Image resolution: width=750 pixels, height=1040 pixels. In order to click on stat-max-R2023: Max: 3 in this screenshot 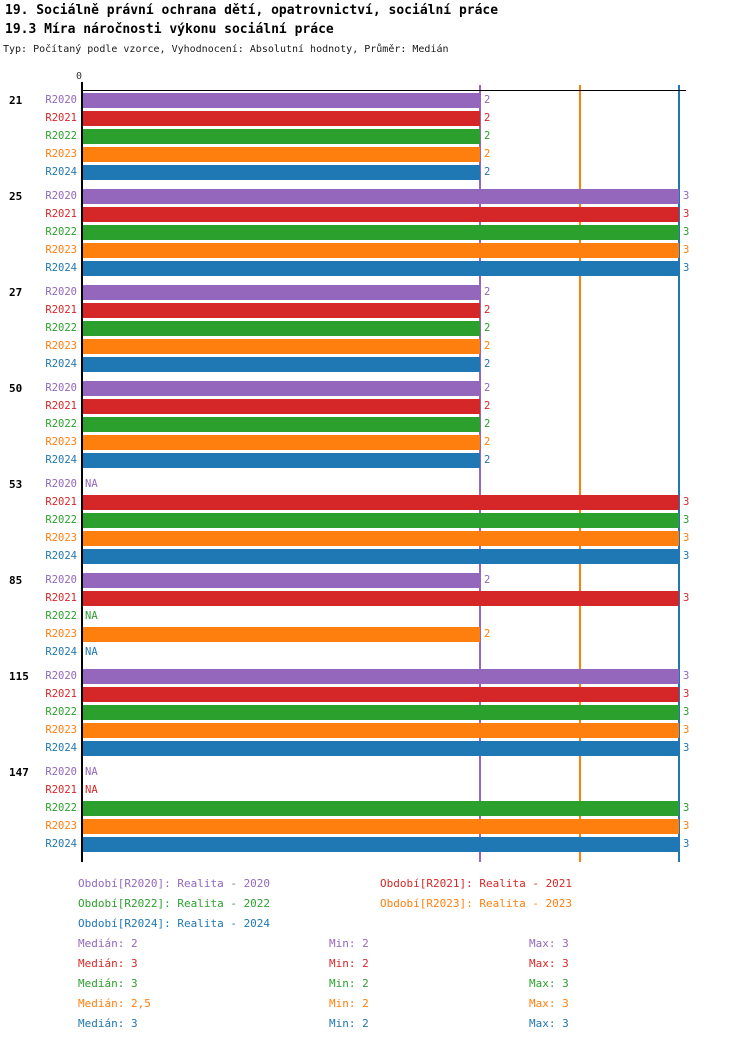, I will do `click(549, 1003)`.